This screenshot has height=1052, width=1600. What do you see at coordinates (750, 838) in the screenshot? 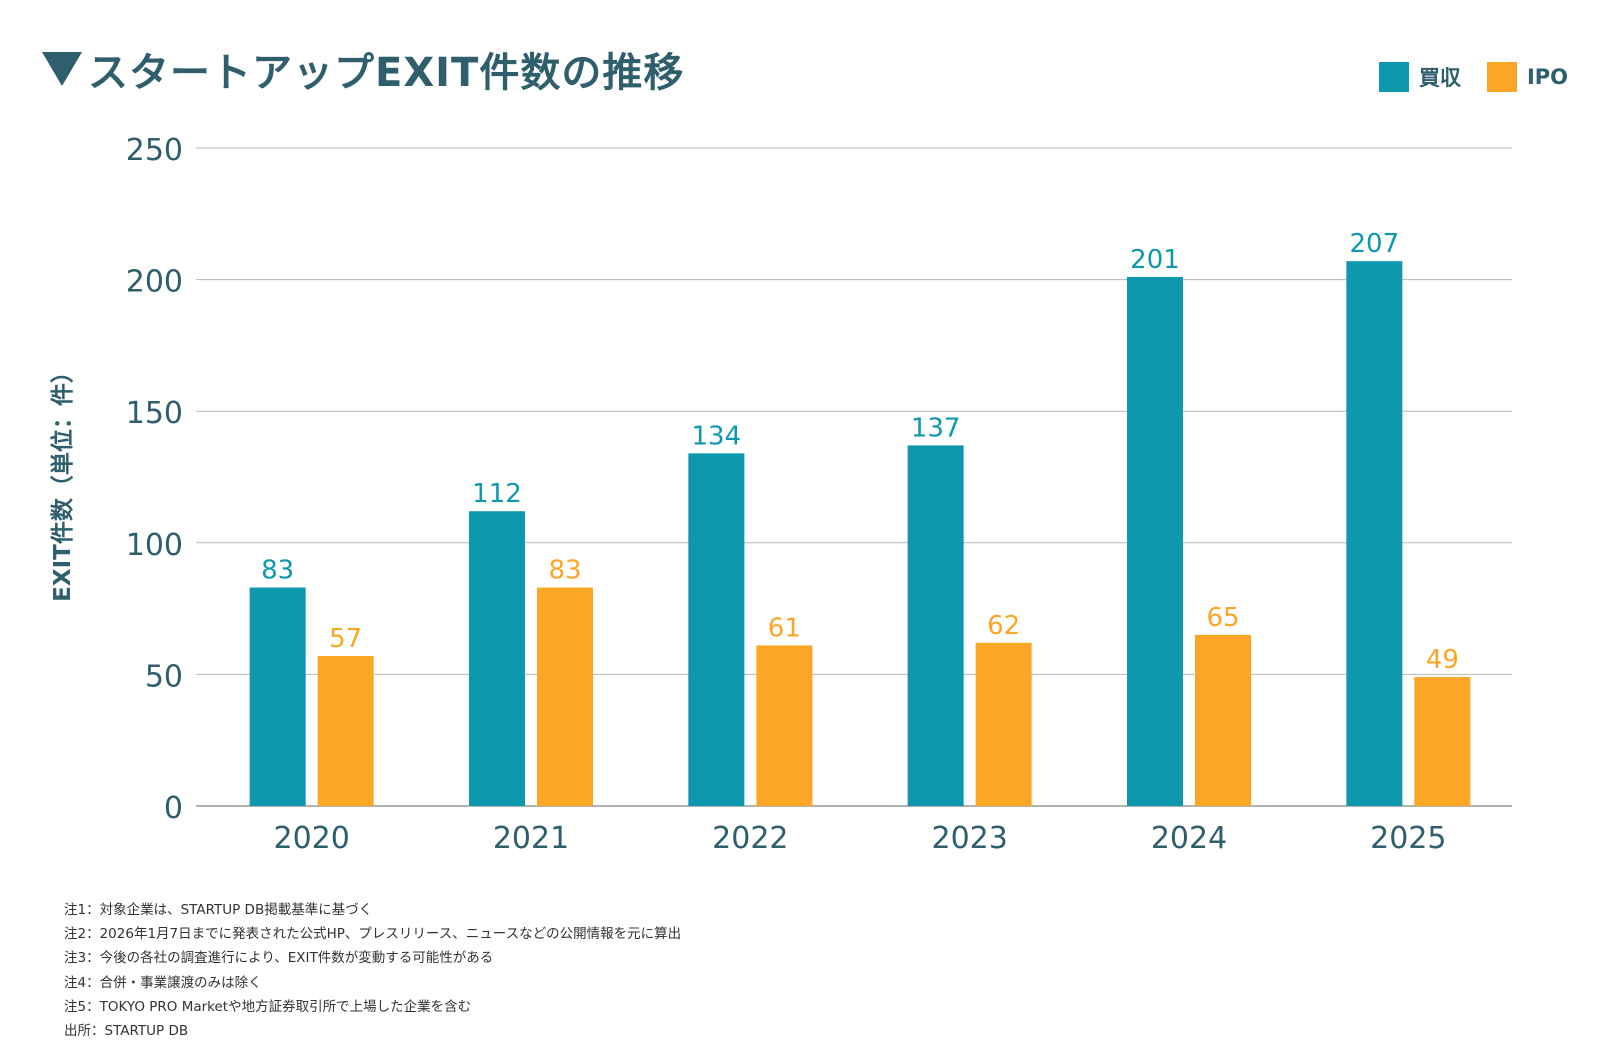
I see `x-tick-label: 2022` at bounding box center [750, 838].